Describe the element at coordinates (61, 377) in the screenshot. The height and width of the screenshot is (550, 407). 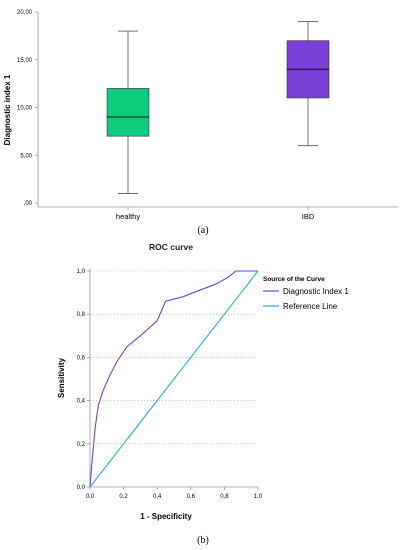
I see `roc-y-axis-label: Sensitivity` at that location.